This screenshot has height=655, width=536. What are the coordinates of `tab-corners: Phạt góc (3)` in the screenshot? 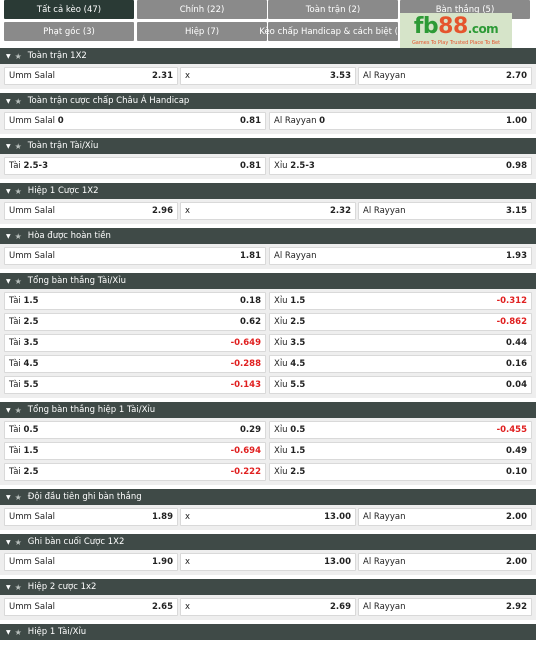 It's located at (69, 31).